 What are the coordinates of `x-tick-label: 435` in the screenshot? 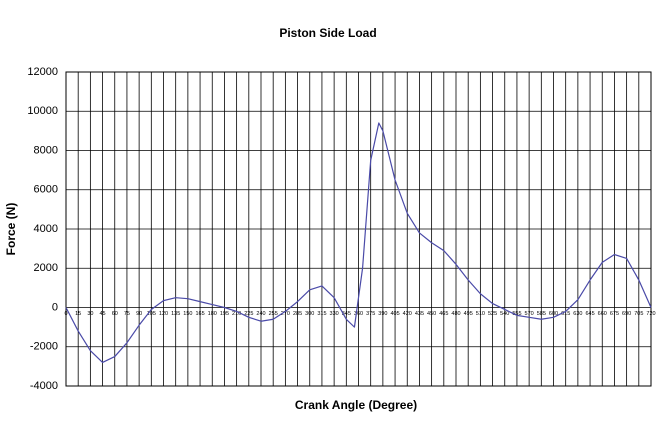 It's located at (419, 314).